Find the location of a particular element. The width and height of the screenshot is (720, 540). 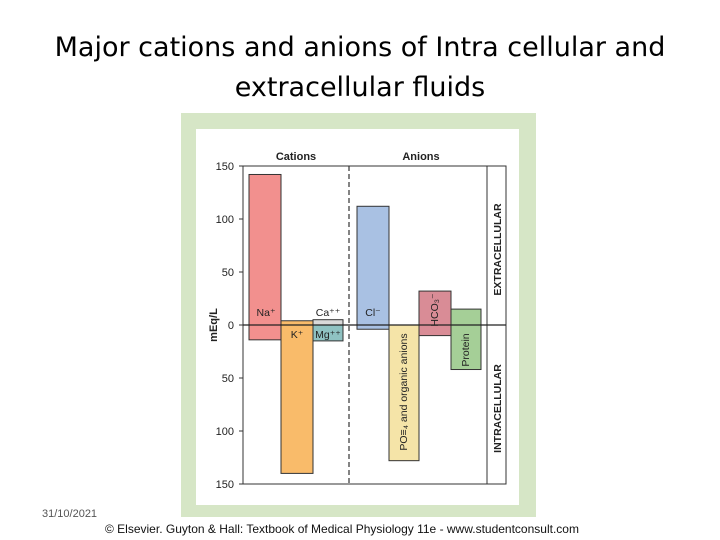

section-title-cations: Cations is located at coordinates (296, 157).